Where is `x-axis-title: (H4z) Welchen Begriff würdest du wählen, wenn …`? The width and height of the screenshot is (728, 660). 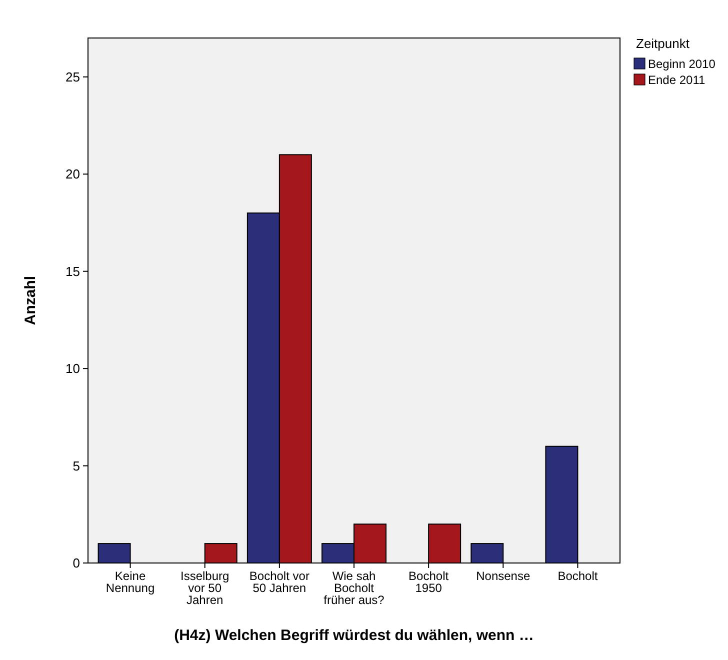
x-axis-title: (H4z) Welchen Begriff würdest du wählen, wenn … is located at coordinates (354, 635).